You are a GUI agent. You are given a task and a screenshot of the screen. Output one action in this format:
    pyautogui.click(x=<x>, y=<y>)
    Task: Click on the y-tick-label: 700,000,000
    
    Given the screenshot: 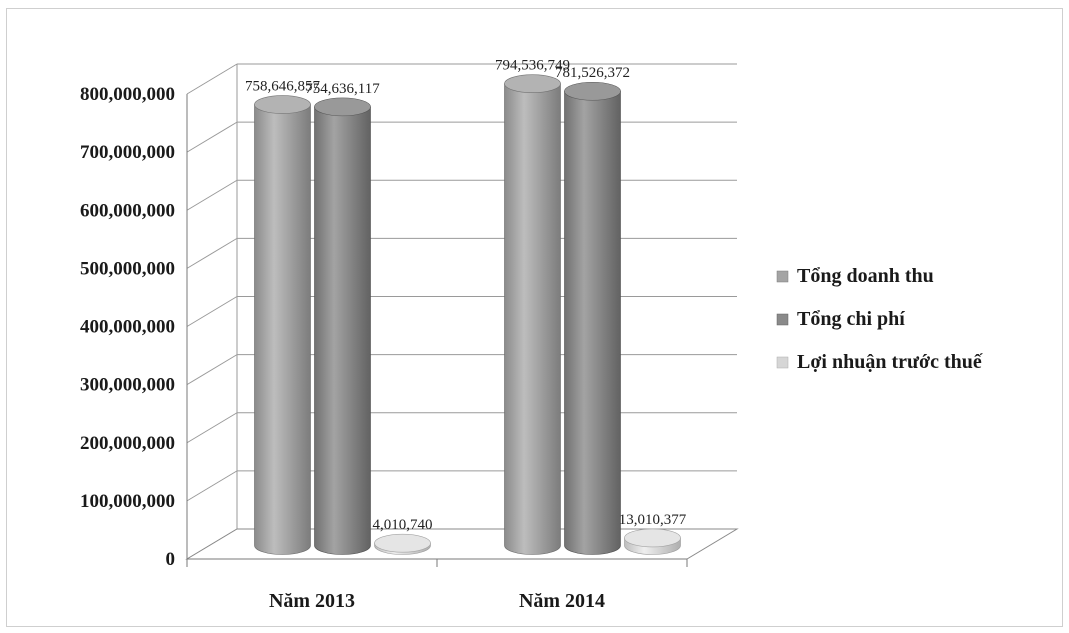 What is the action you would take?
    pyautogui.click(x=127, y=152)
    